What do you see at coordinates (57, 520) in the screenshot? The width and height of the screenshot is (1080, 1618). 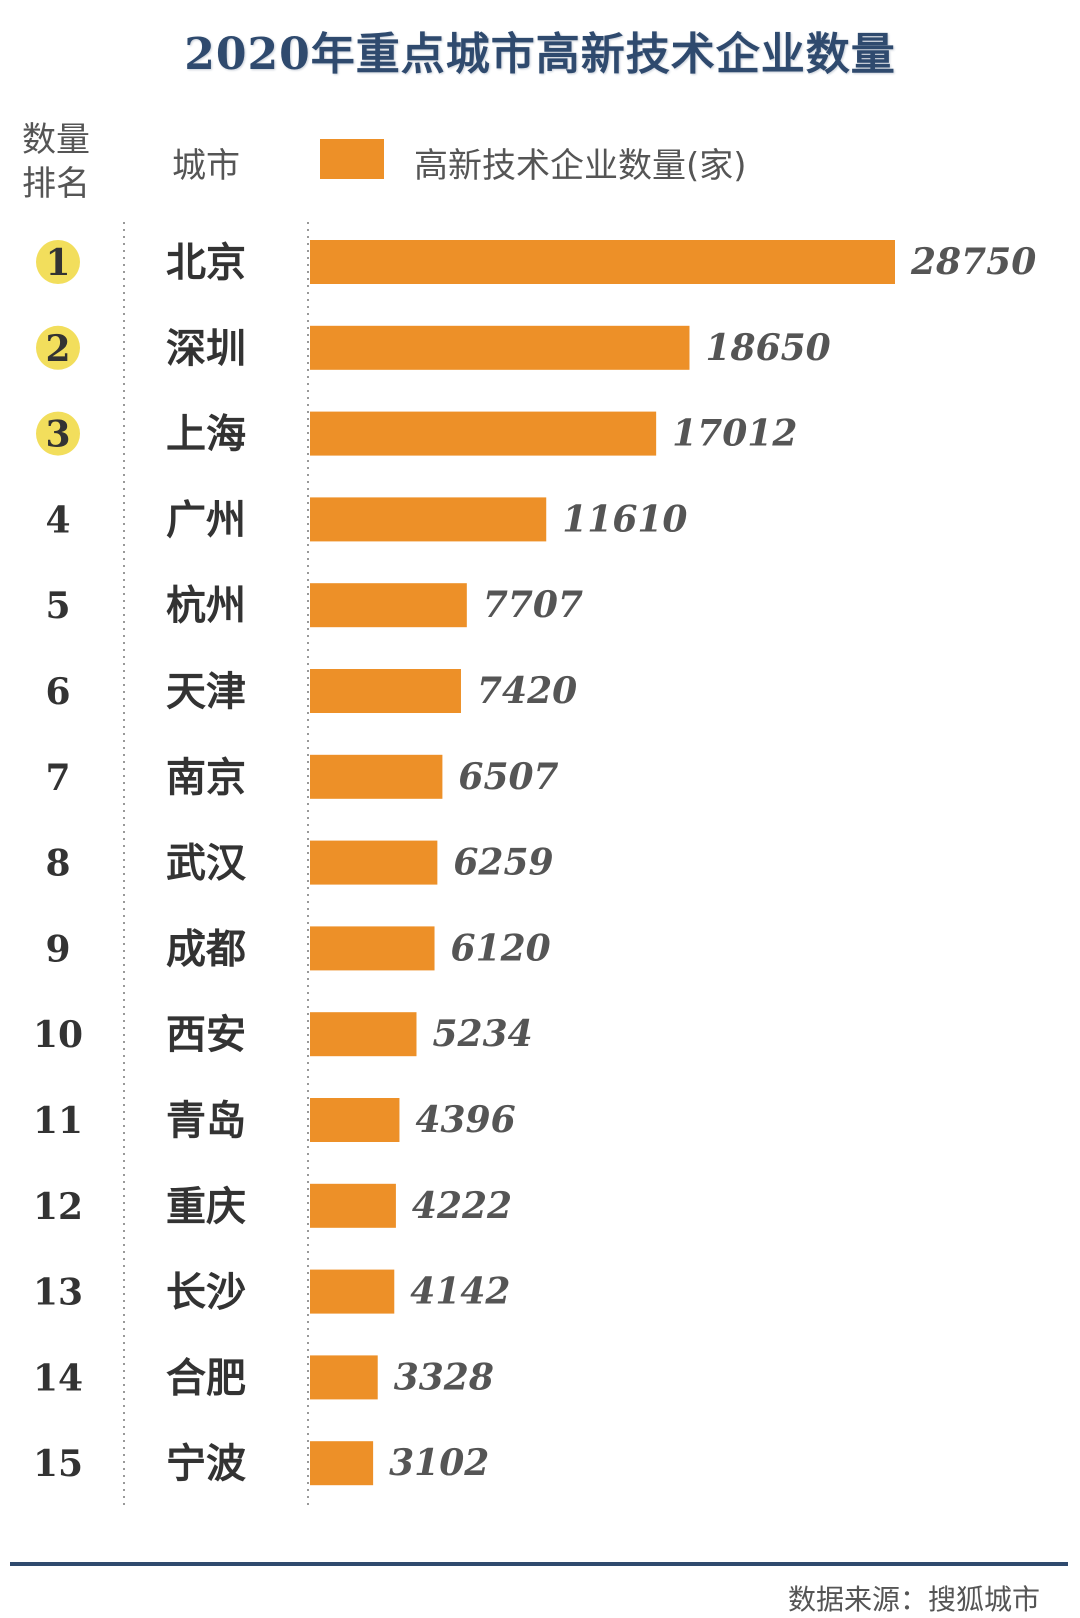 I see `rank-label: 4` at bounding box center [57, 520].